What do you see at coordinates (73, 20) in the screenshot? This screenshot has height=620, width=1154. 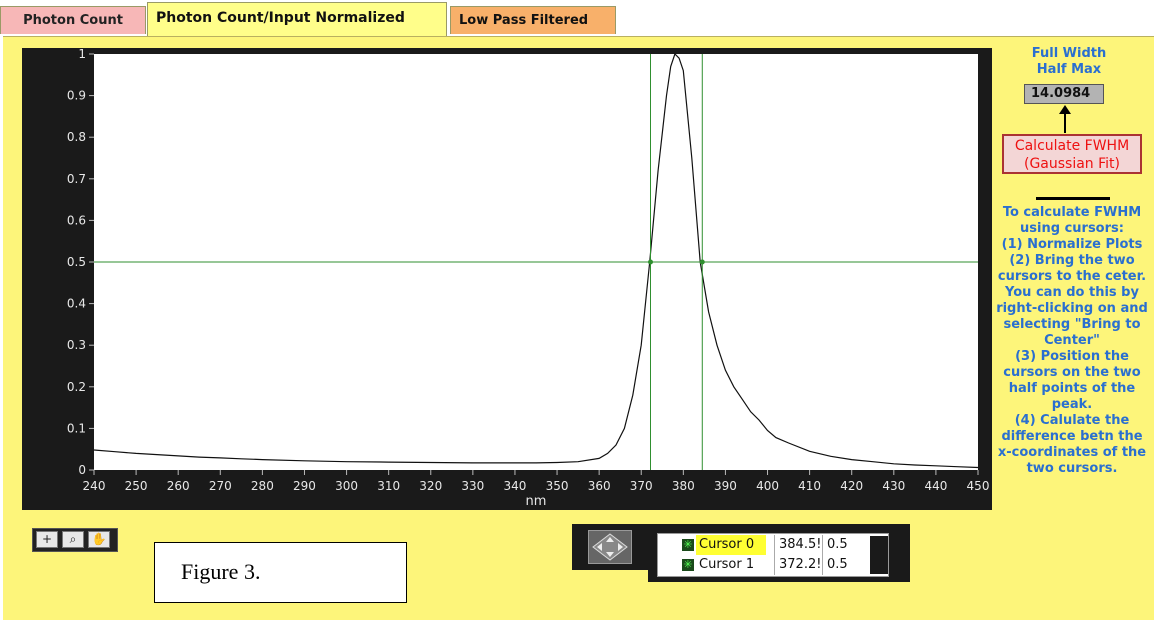 I see `tab-photon-count: Photon Count` at bounding box center [73, 20].